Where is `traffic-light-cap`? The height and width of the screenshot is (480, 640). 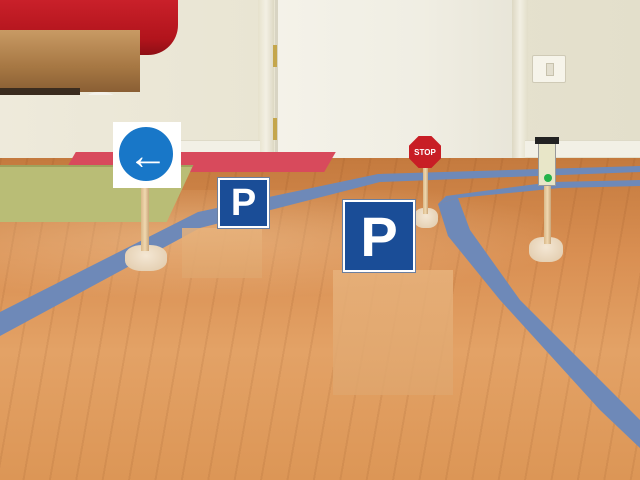
traffic-light-cap is located at coordinates (547, 140).